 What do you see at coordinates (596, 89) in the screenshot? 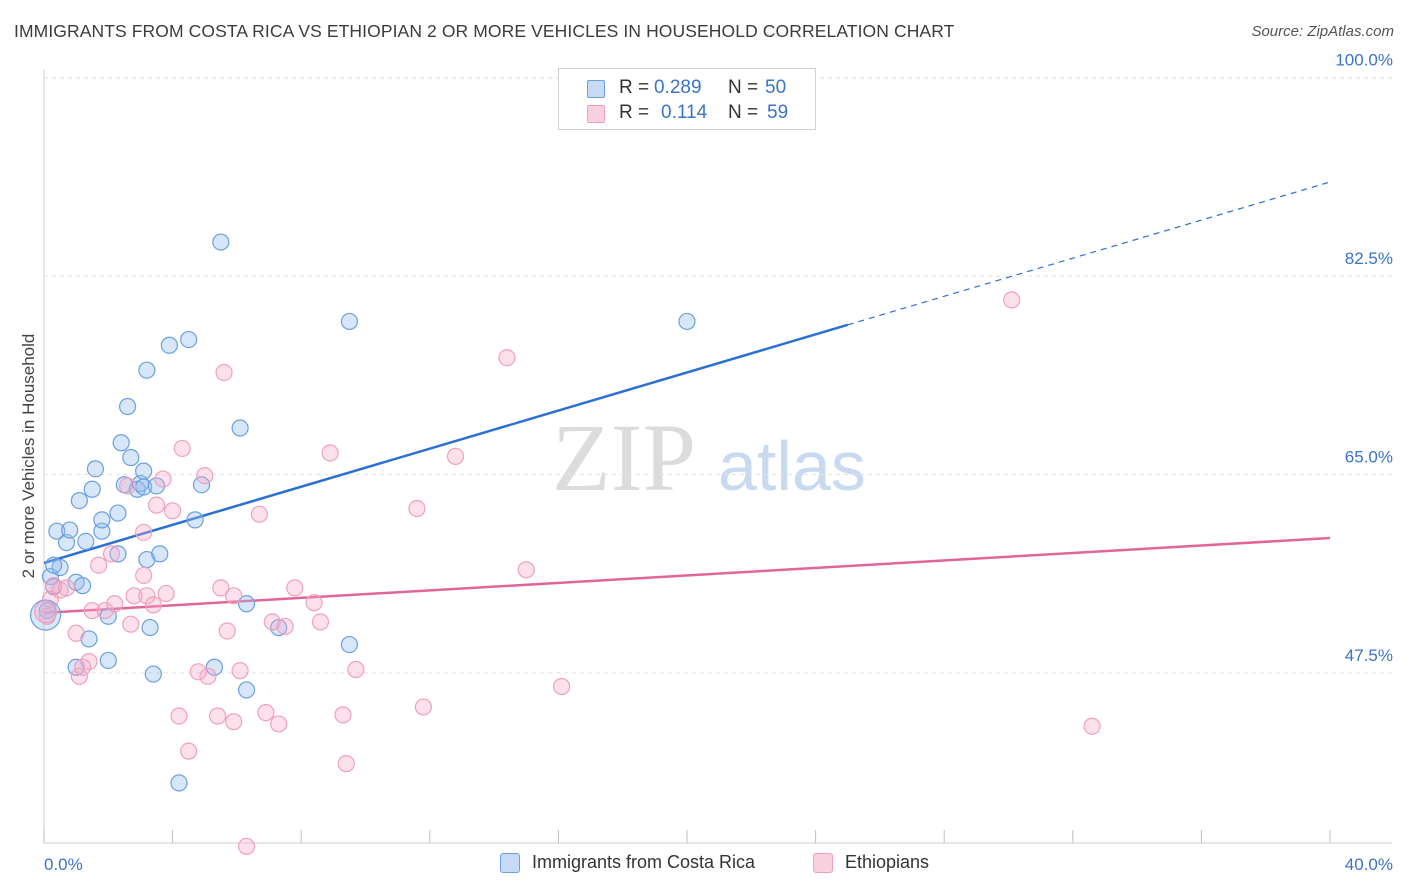
I see `legend-swatch-costa-rica` at bounding box center [596, 89].